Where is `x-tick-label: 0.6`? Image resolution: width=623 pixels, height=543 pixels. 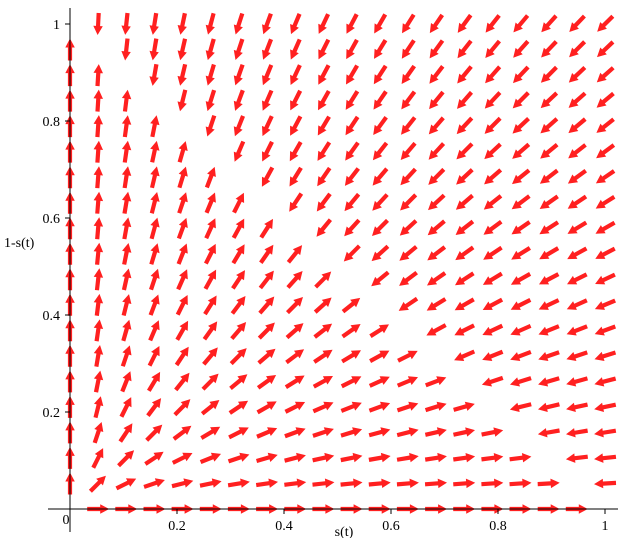
x-tick-label: 0.6 is located at coordinates (391, 526).